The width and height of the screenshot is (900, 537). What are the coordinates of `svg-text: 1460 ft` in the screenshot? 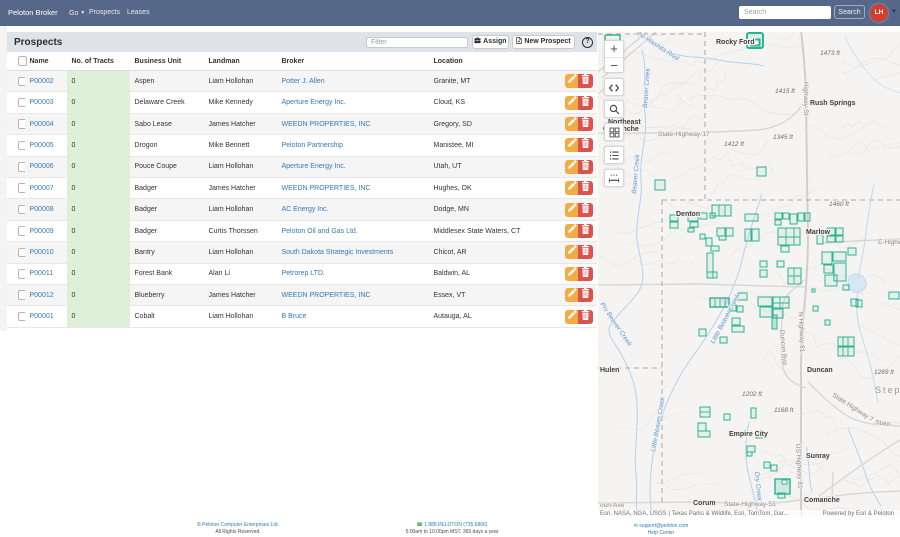 It's located at (839, 204).